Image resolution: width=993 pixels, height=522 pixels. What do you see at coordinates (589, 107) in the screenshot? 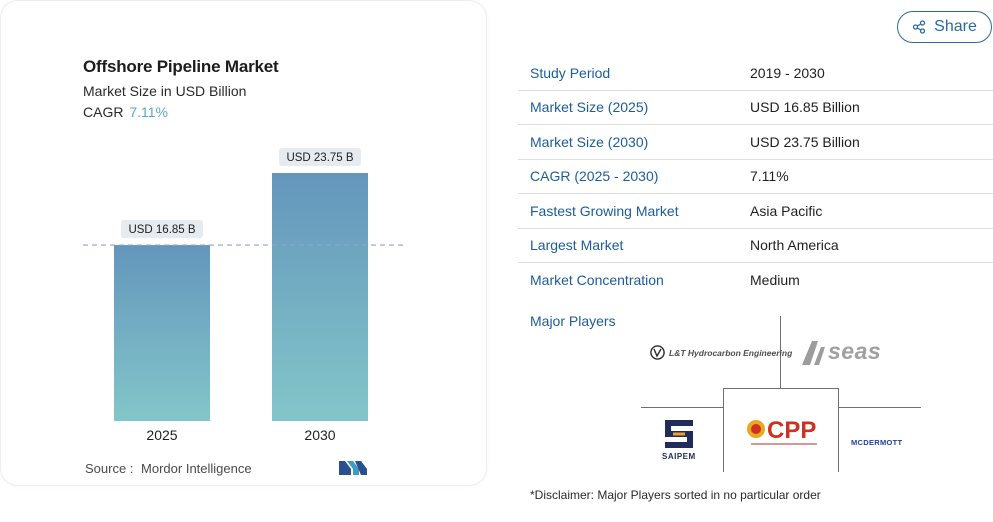
I see `stats-key: Market Size (2025)` at bounding box center [589, 107].